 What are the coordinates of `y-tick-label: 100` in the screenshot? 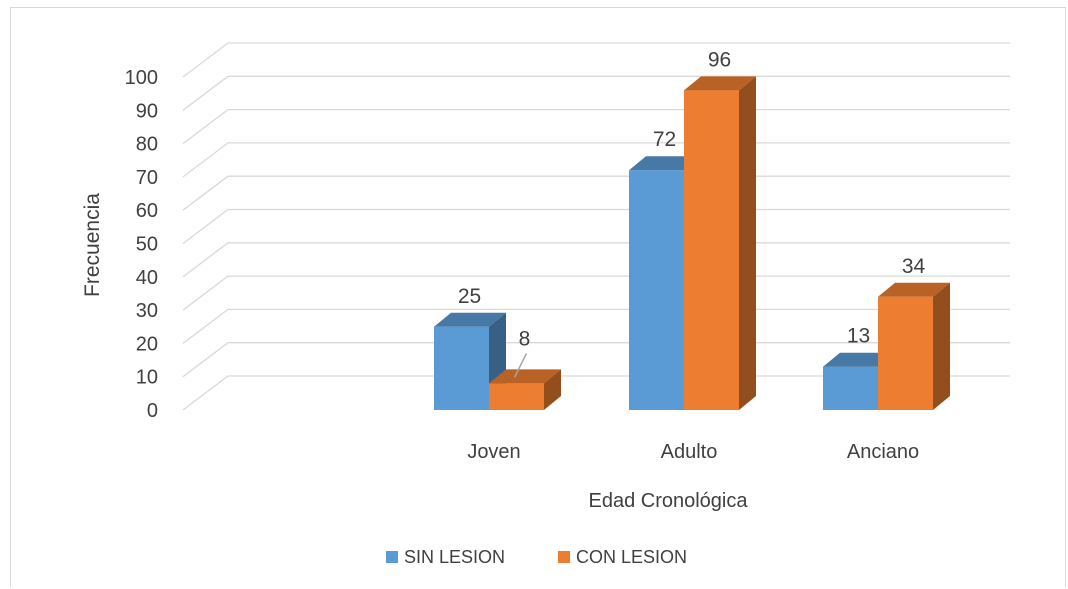 It's located at (141, 78).